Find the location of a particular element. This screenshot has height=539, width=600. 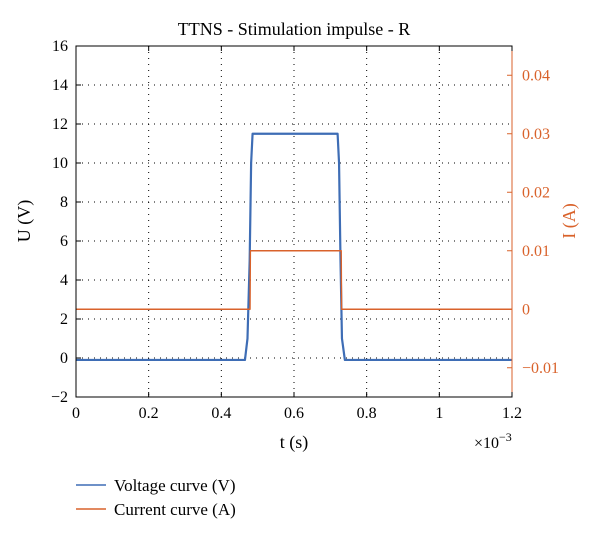

y-right-tick-label: −0.01 is located at coordinates (540, 368).